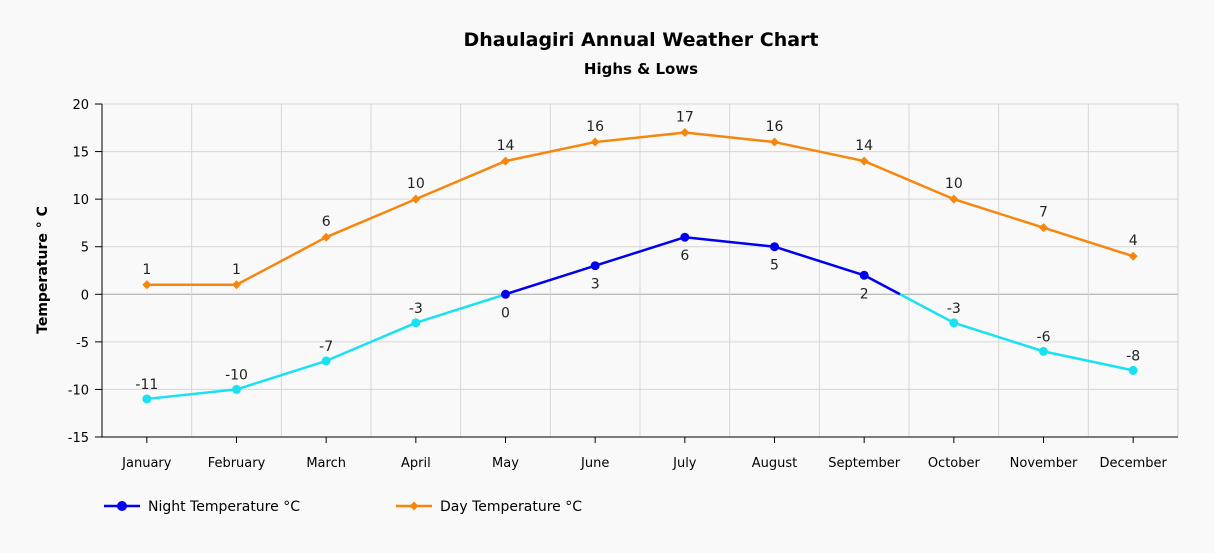  I want to click on data-label: -8, so click(1133, 356).